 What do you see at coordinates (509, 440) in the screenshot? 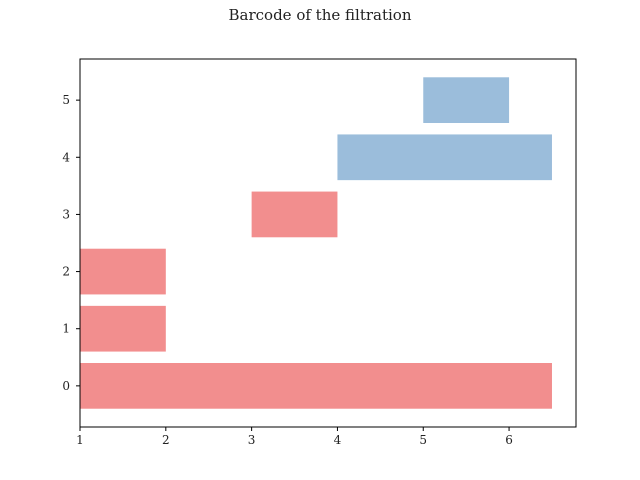
I see `x-tick-label: 6` at bounding box center [509, 440].